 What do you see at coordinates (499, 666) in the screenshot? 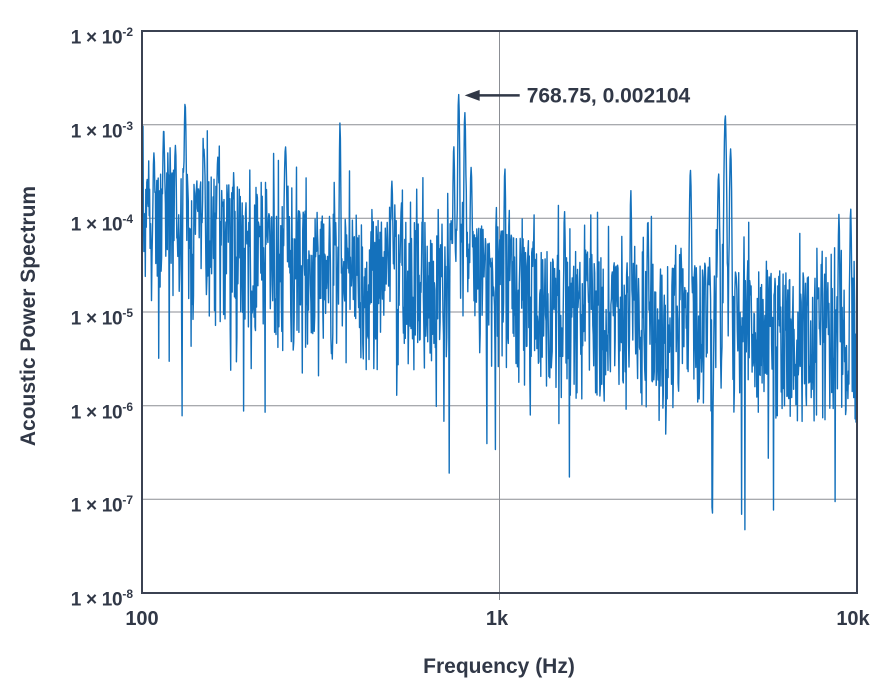
I see `x-axis-title: Frequency (Hz)` at bounding box center [499, 666].